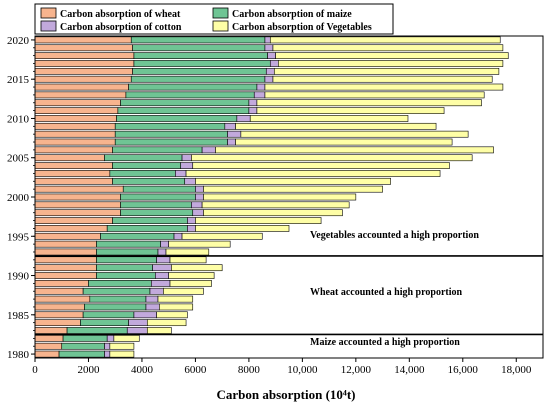  What do you see at coordinates (18, 316) in the screenshot?
I see `y-tick-label-1: 1985` at bounding box center [18, 316].